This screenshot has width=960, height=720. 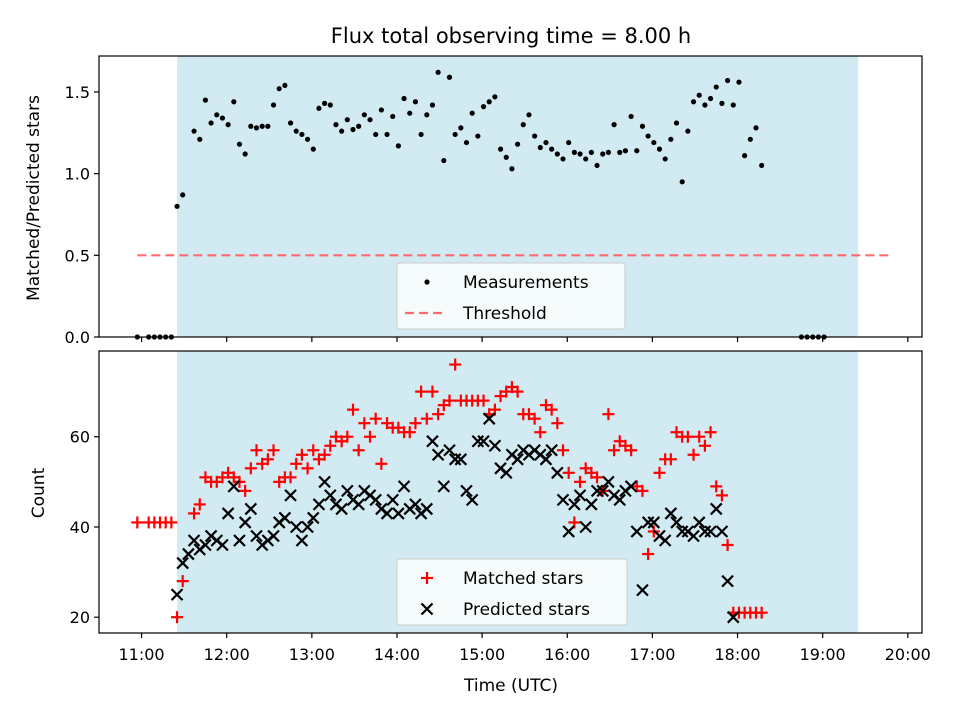 I want to click on count-legend-box, so click(x=512, y=592).